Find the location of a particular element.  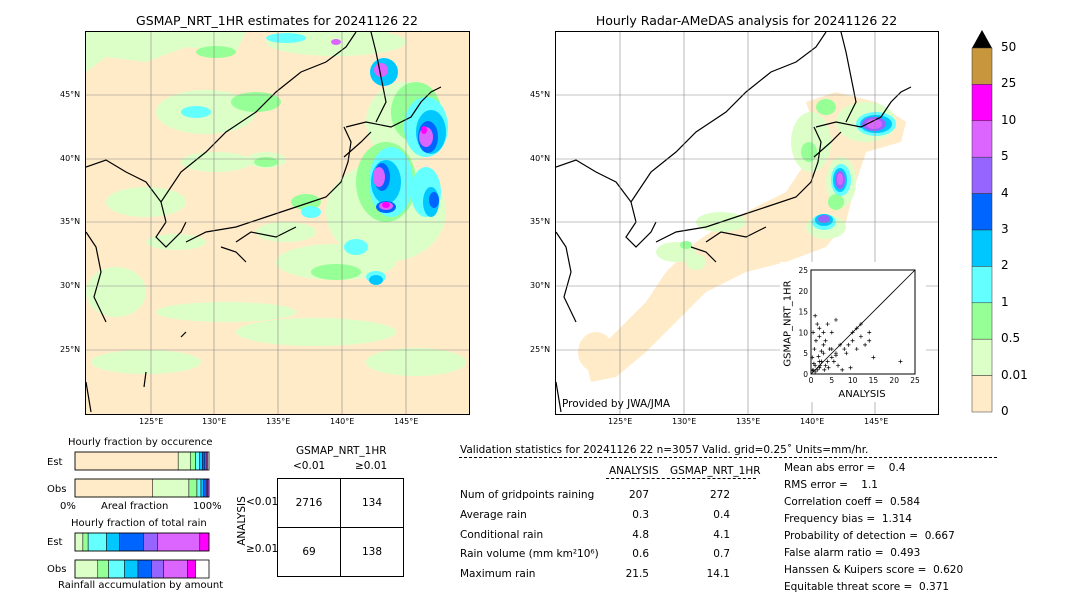

colorbar-label: 1 is located at coordinates (1005, 301).